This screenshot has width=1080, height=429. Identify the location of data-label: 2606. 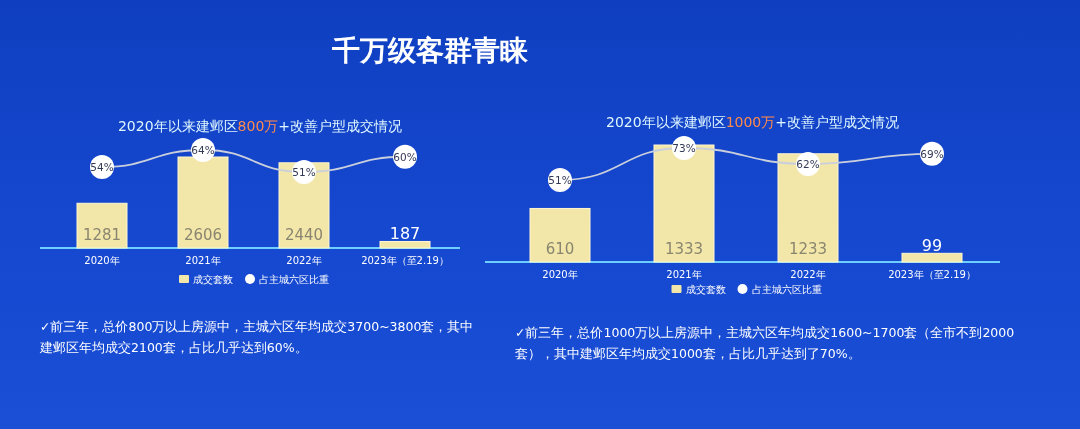
(203, 235).